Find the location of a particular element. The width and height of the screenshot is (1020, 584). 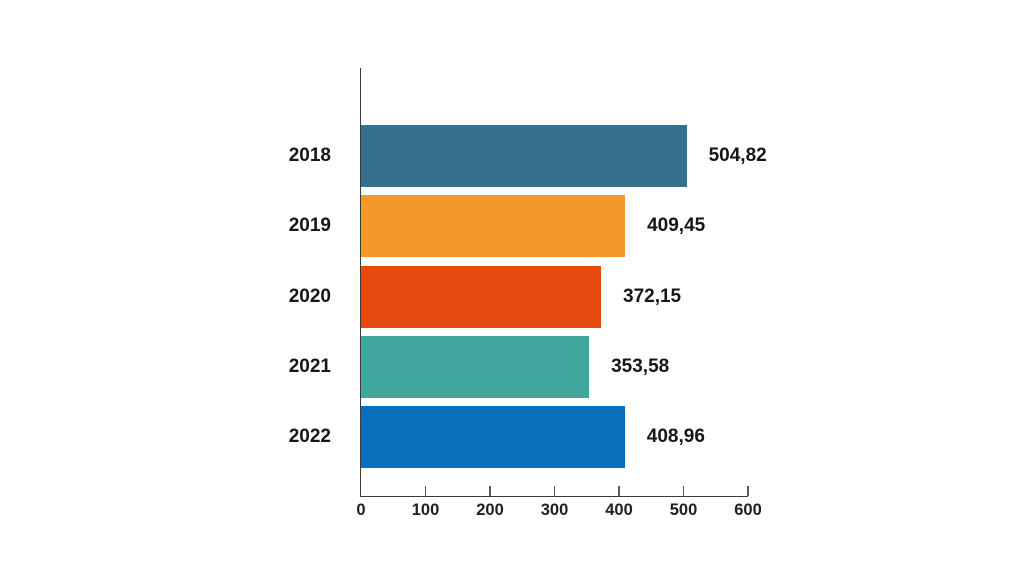

value-label: 408,96 is located at coordinates (675, 436).